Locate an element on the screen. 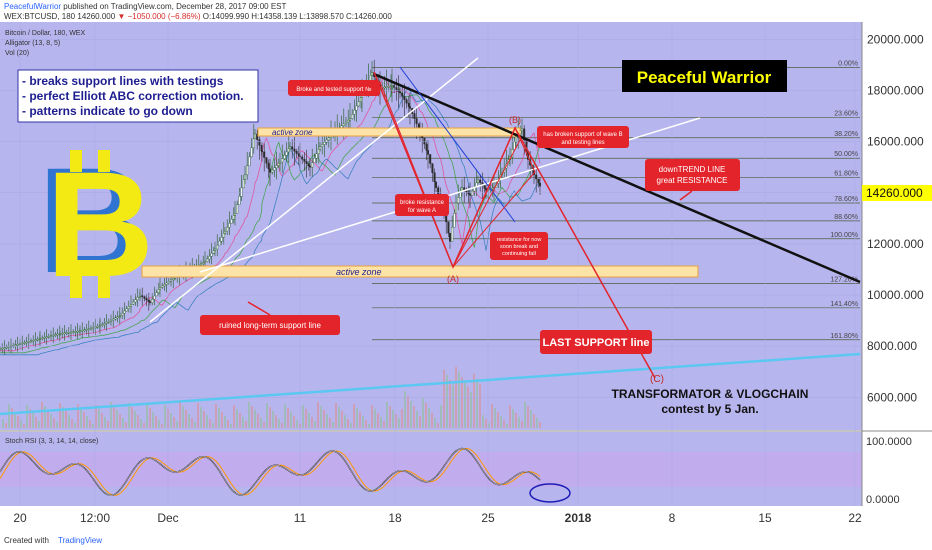  x-tick-label: 15 is located at coordinates (765, 518).